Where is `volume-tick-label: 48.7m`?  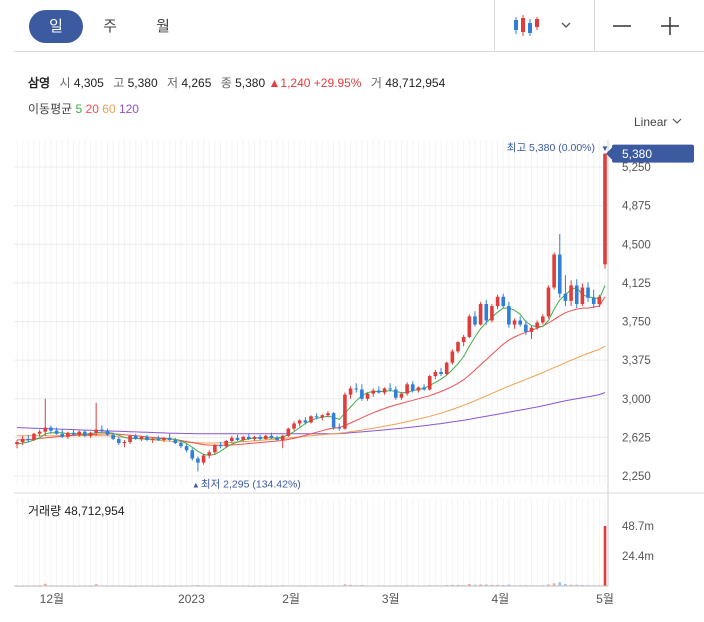 volume-tick-label: 48.7m is located at coordinates (638, 527).